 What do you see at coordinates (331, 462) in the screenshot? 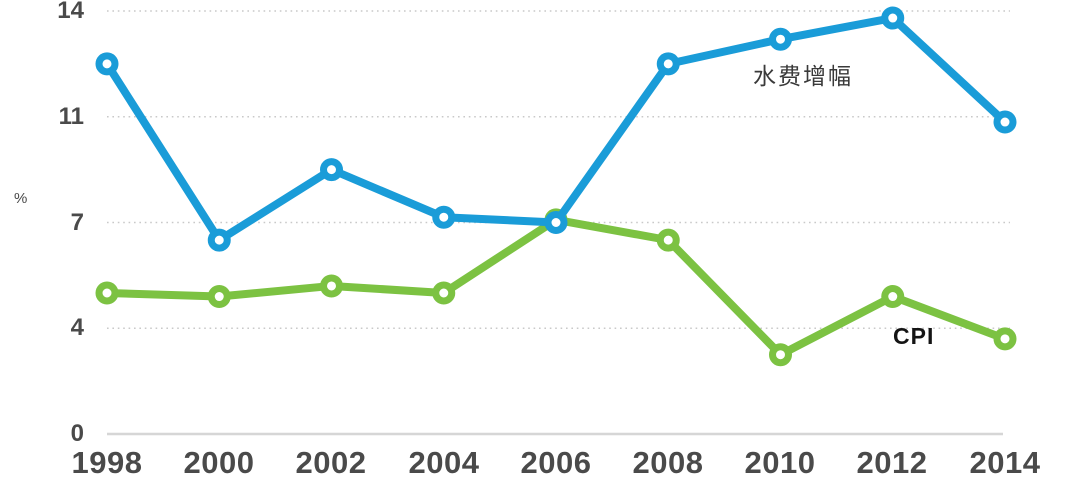
I see `x-axis-tick-label: 2002` at bounding box center [331, 462].